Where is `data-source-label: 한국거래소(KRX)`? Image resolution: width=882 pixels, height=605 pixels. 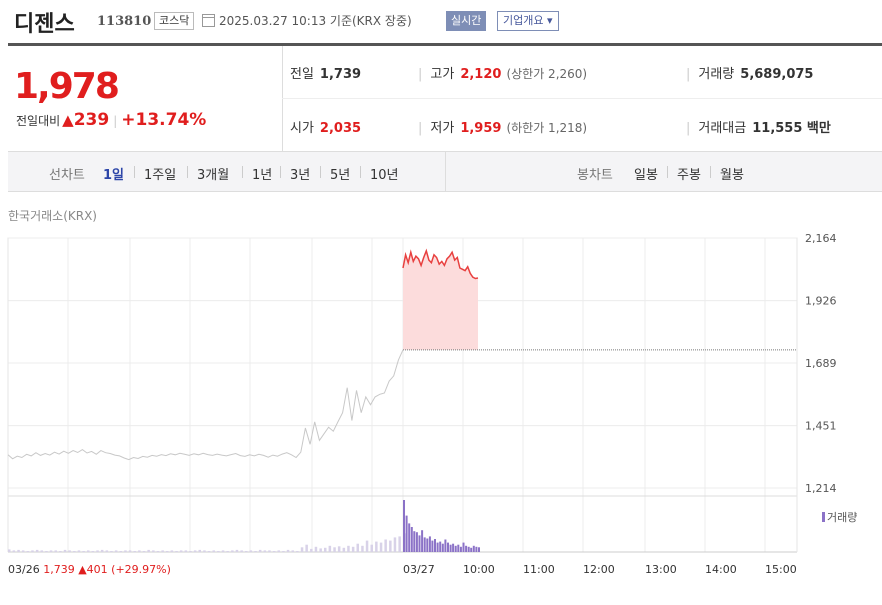
data-source-label: 한국거래소(KRX) is located at coordinates (52, 216).